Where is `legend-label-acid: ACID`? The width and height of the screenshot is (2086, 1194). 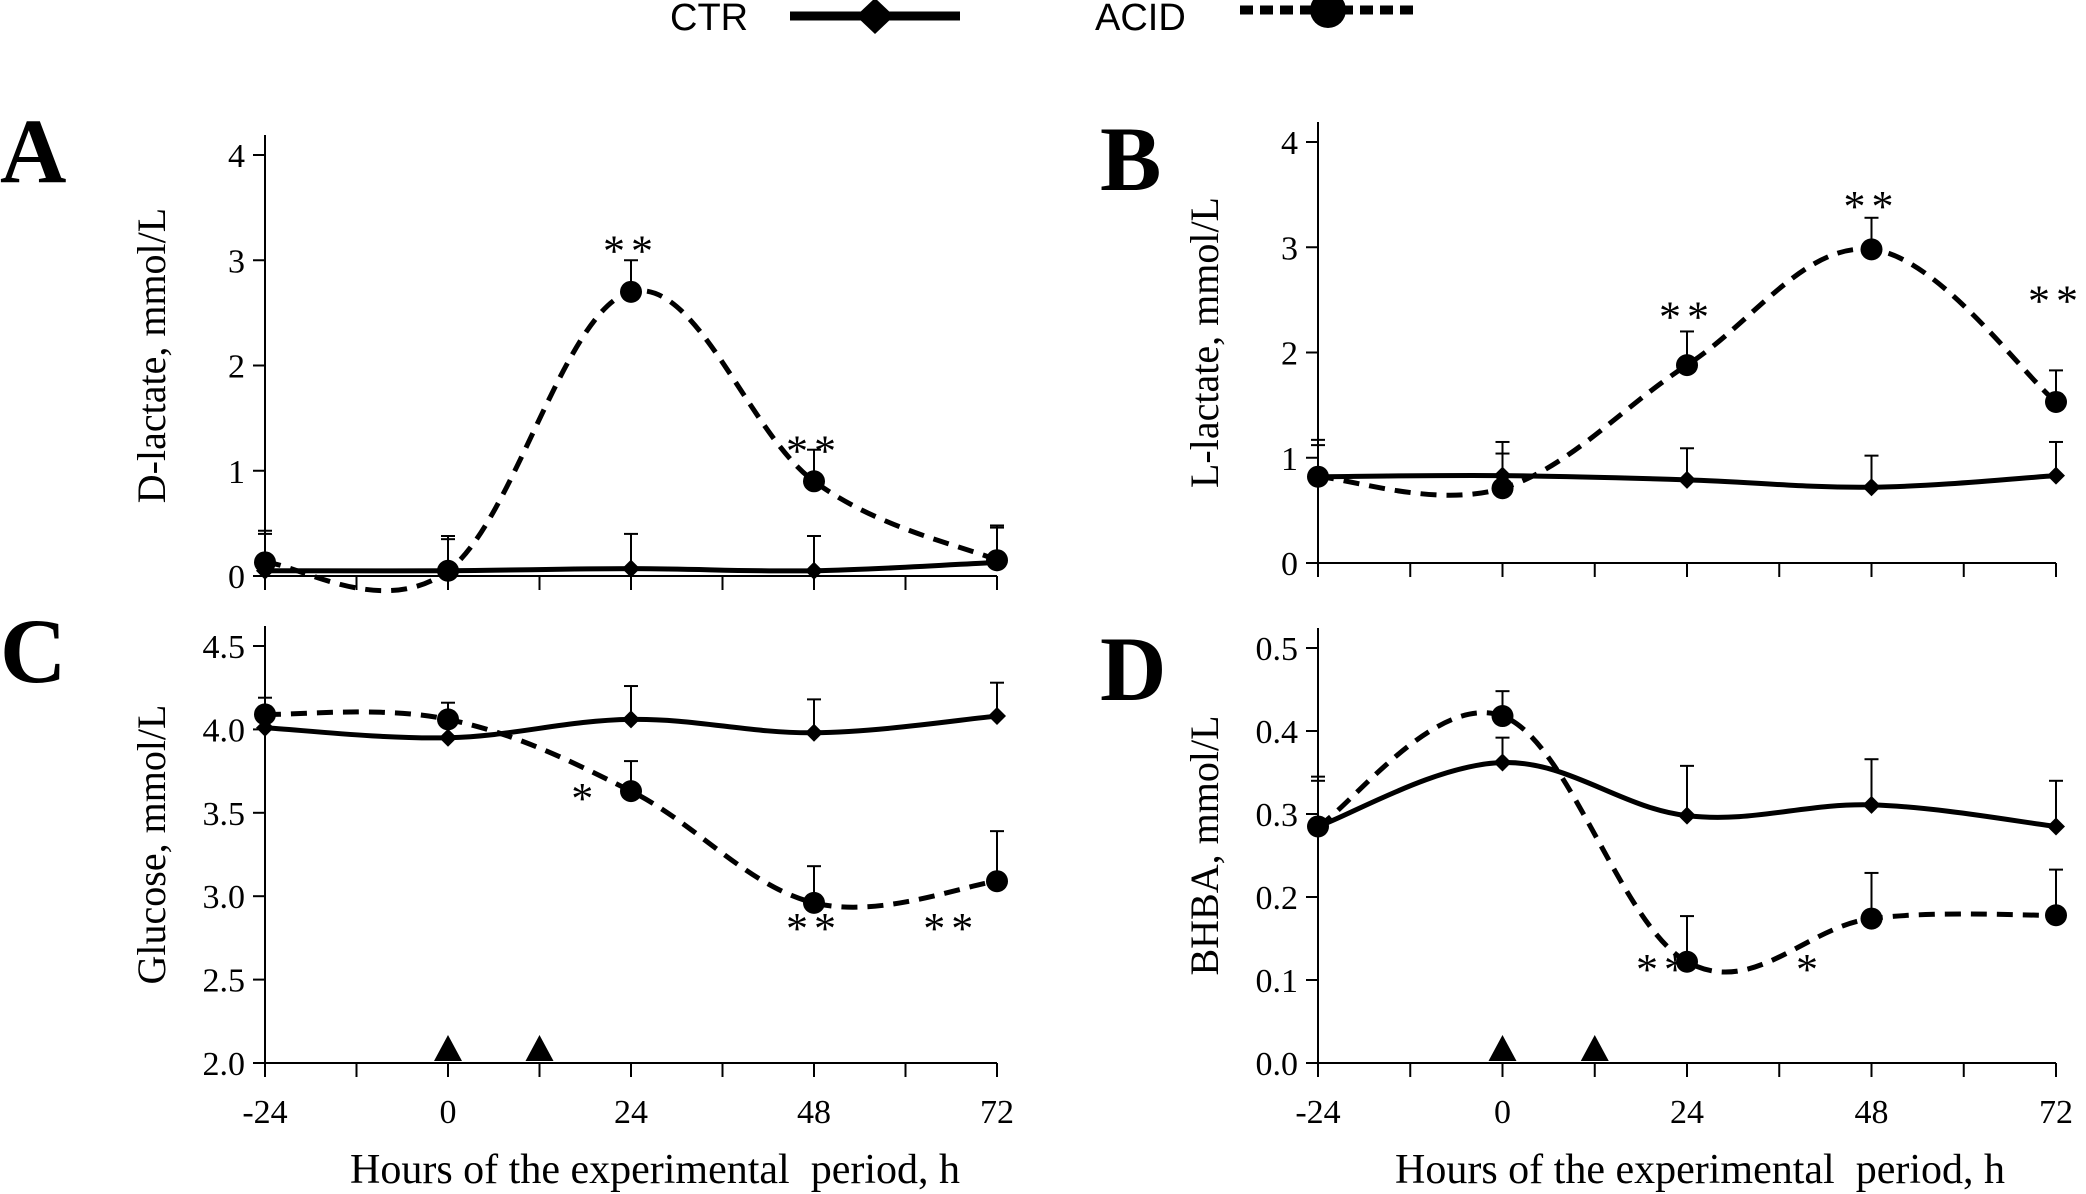 legend-label-acid: ACID is located at coordinates (1140, 19).